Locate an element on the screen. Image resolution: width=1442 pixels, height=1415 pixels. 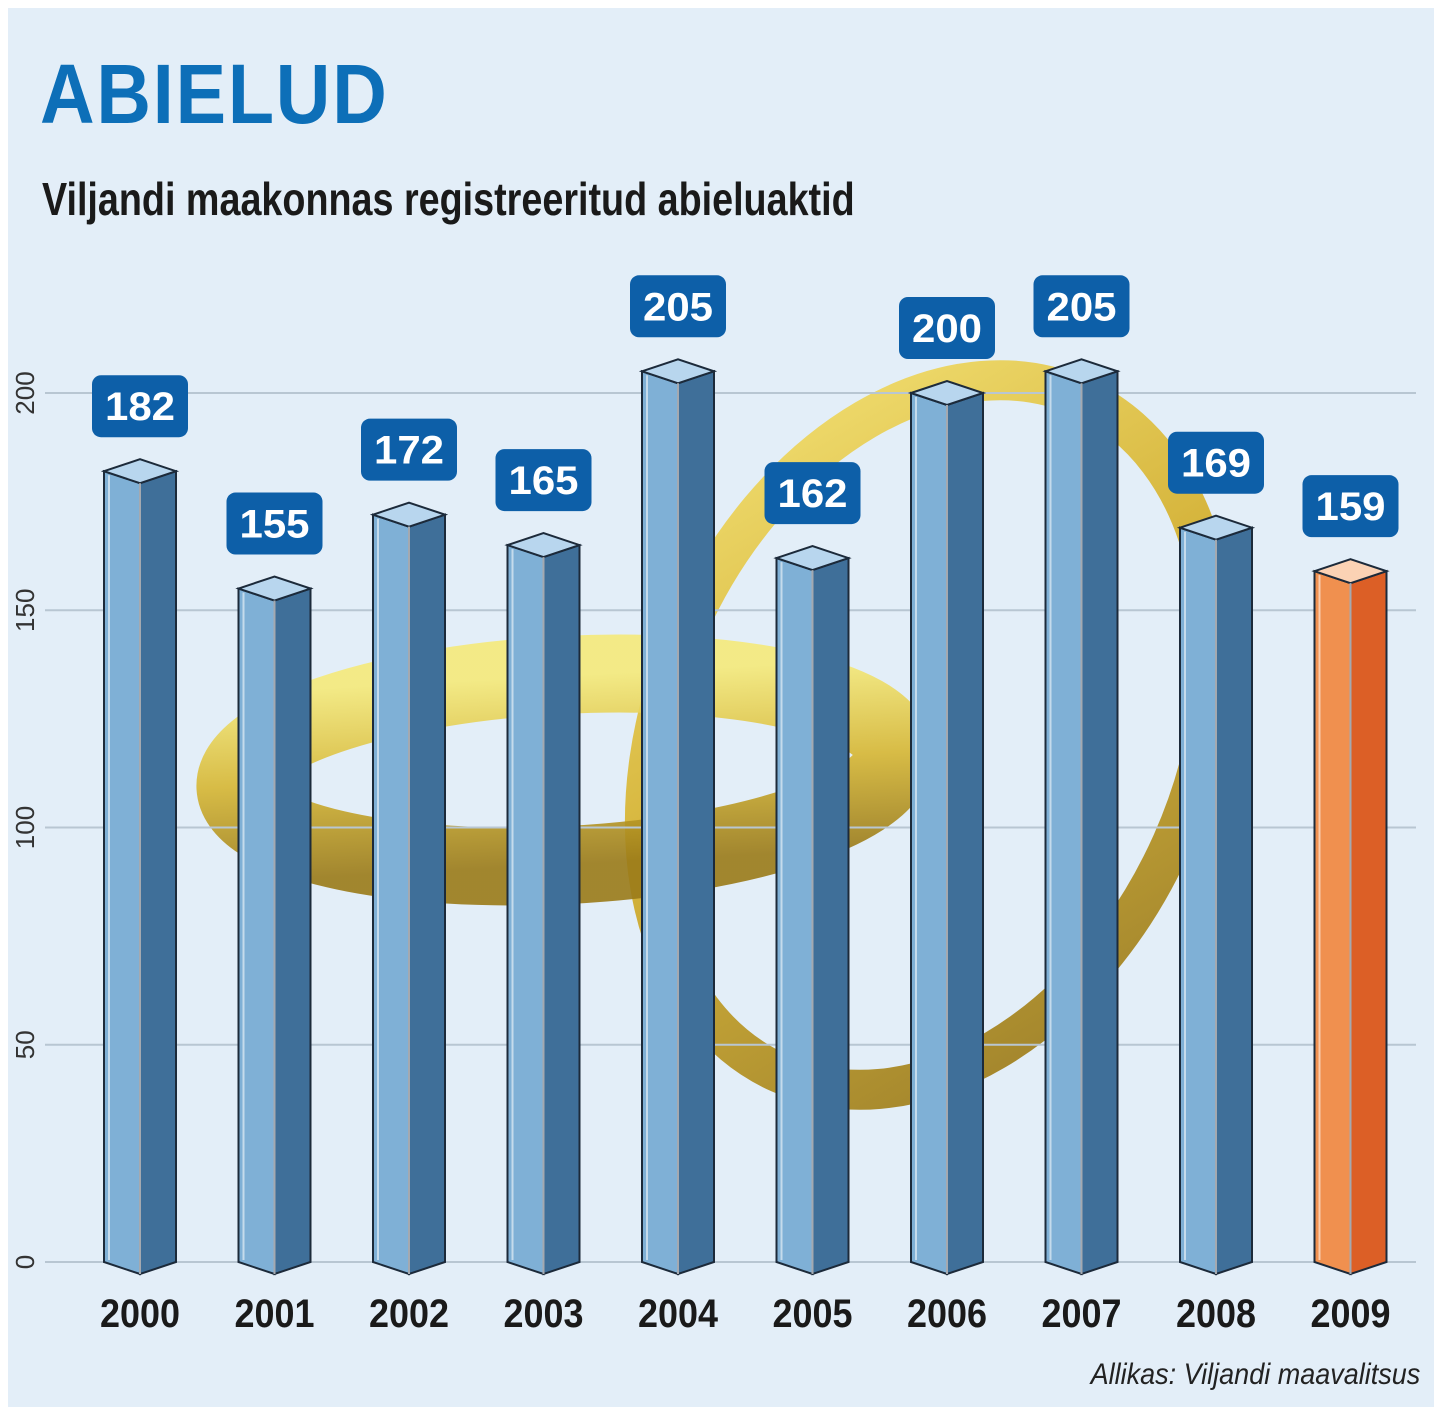
value-label-text: 182 is located at coordinates (140, 407).